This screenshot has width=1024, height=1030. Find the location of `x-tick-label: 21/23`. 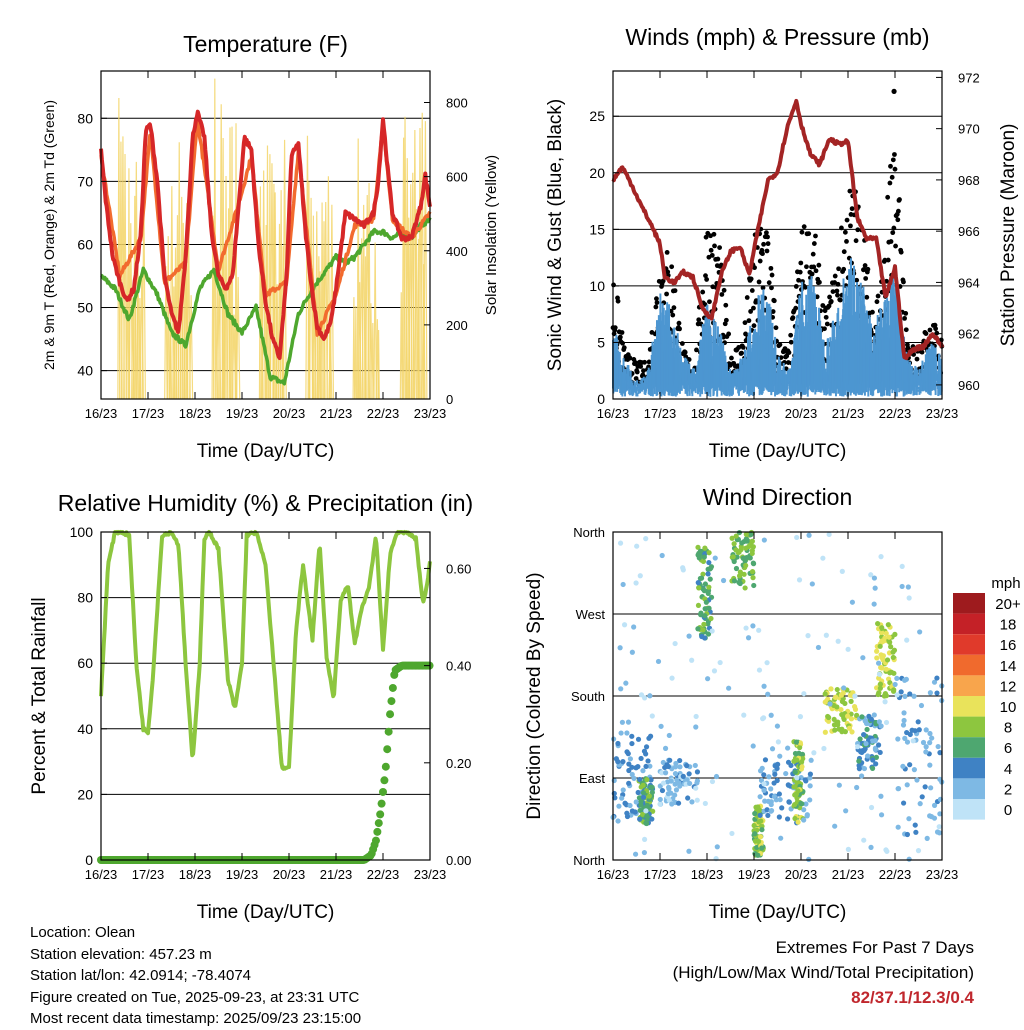

x-tick-label: 21/23 is located at coordinates (336, 874).